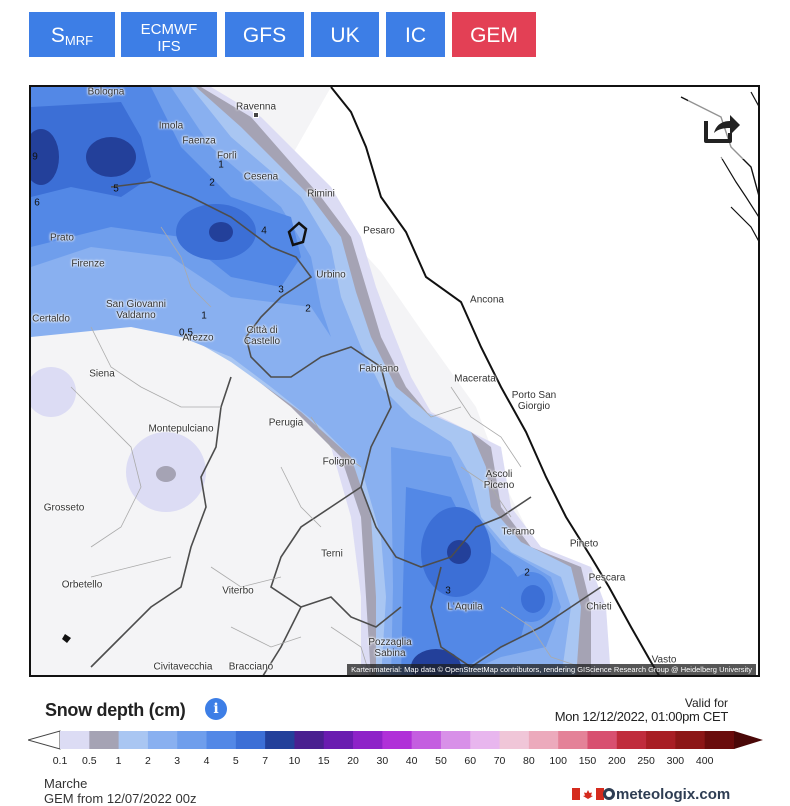 The image size is (790, 806). What do you see at coordinates (169, 34) in the screenshot?
I see `tab-ecmwf-ifs: ECMWF IFS` at bounding box center [169, 34].